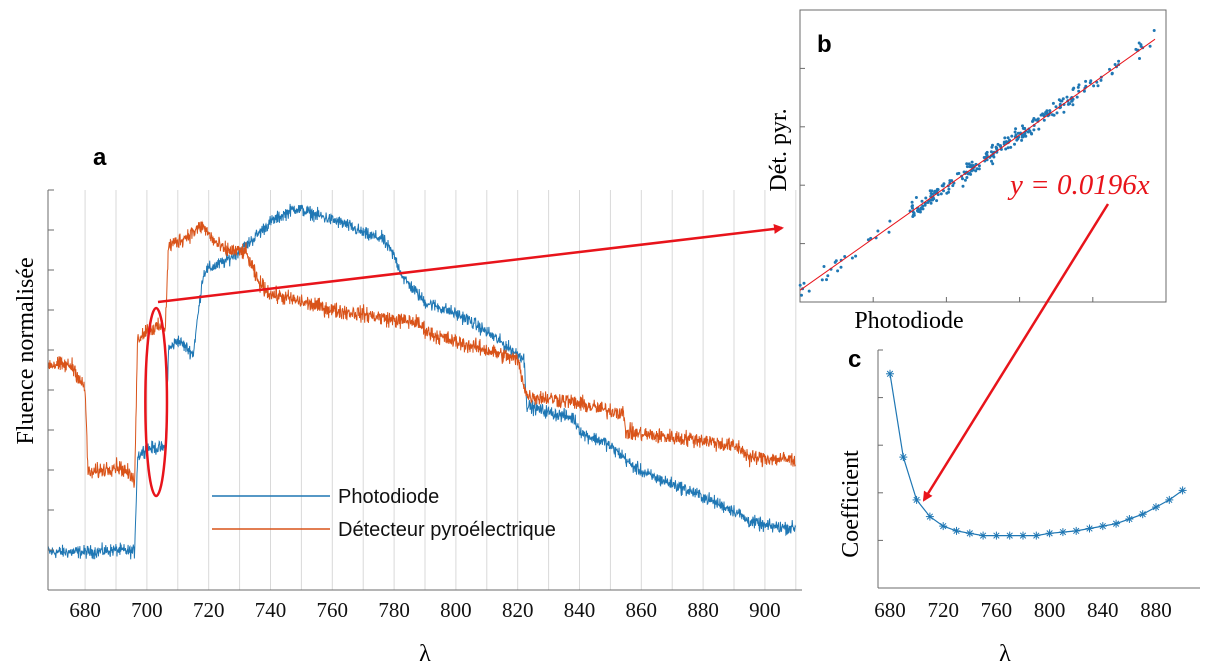 Image resolution: width=1206 pixels, height=664 pixels. What do you see at coordinates (854, 359) in the screenshot?
I see `panel-c-label: c` at bounding box center [854, 359].